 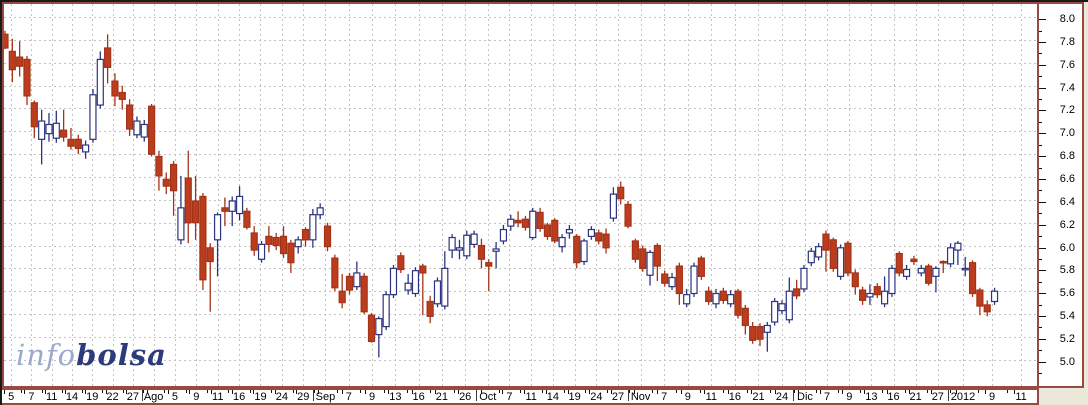 What do you see at coordinates (196, 397) in the screenshot?
I see `x-axis-label: 9` at bounding box center [196, 397].